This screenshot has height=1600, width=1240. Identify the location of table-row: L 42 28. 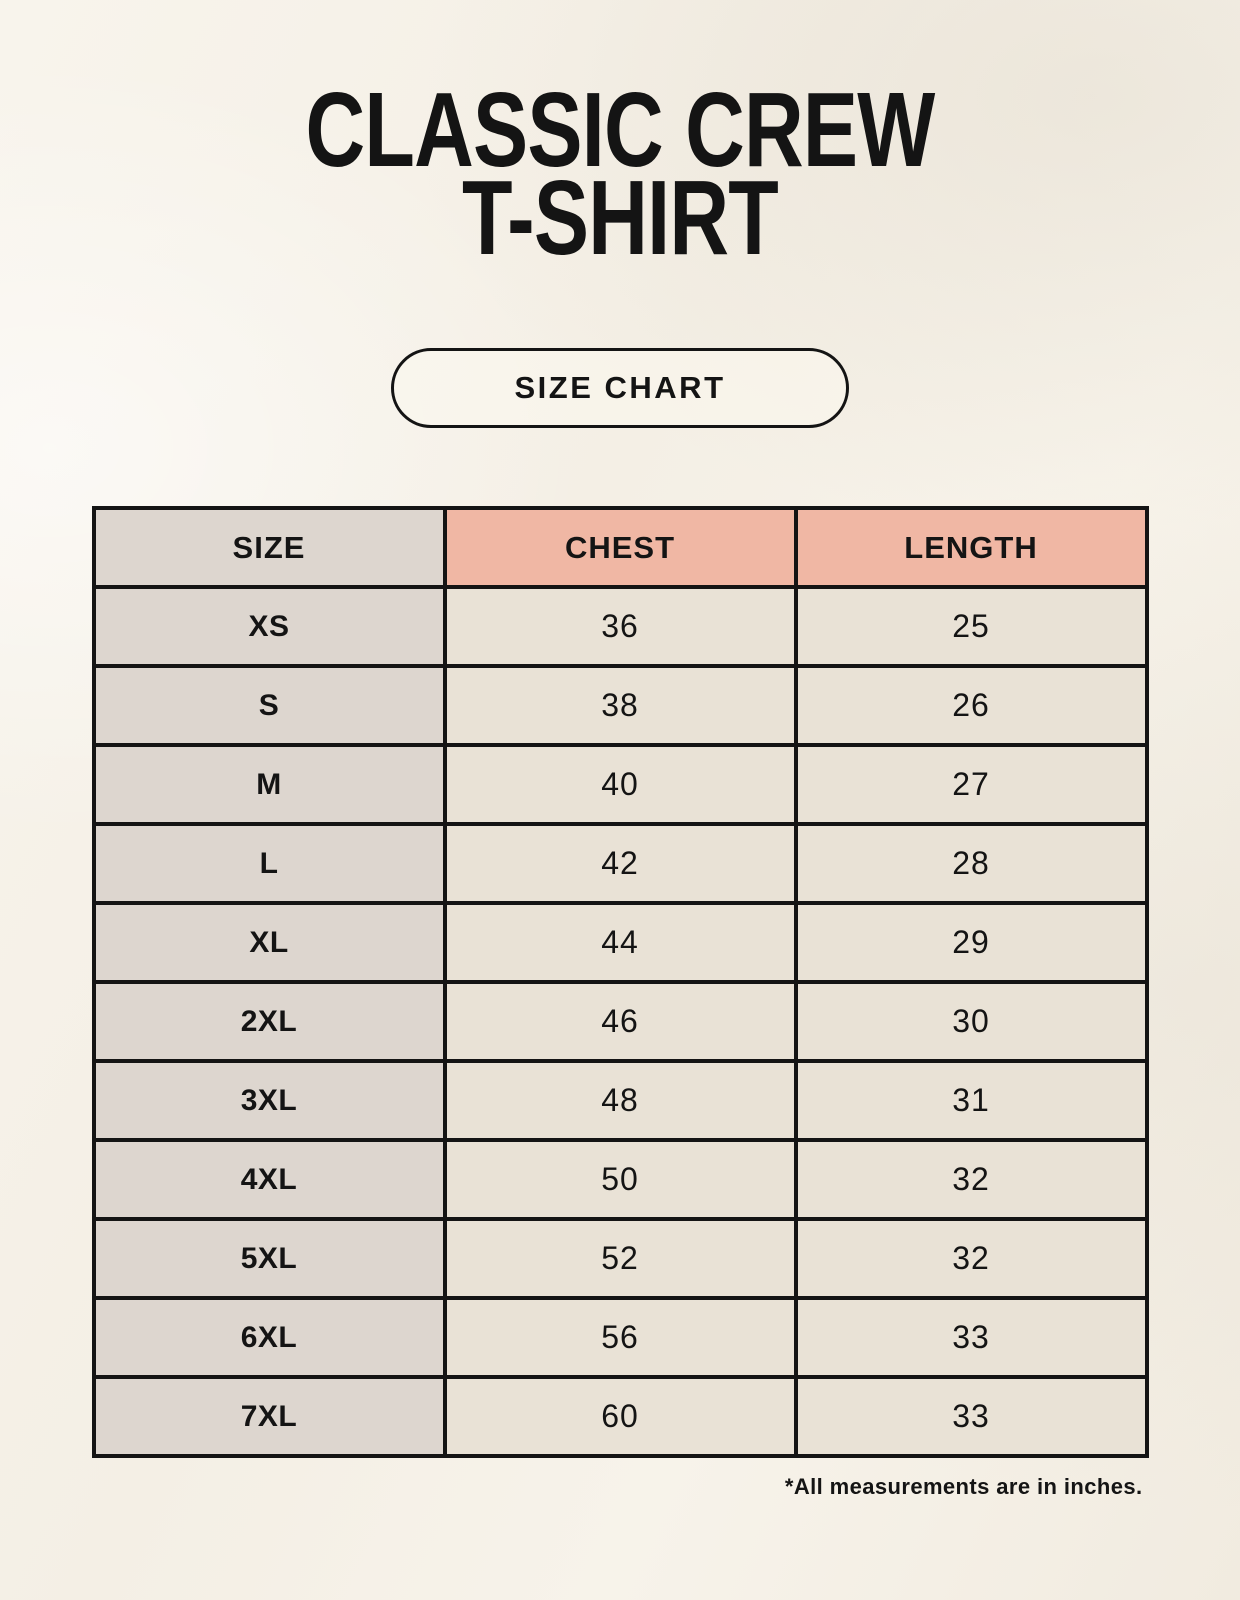
(620, 863).